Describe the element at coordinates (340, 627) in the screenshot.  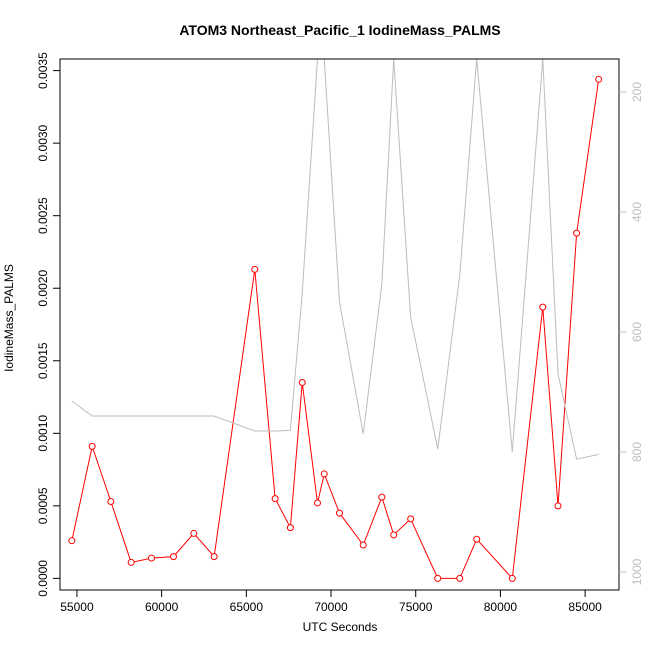
I see `x-axis-label: UTC Seconds` at that location.